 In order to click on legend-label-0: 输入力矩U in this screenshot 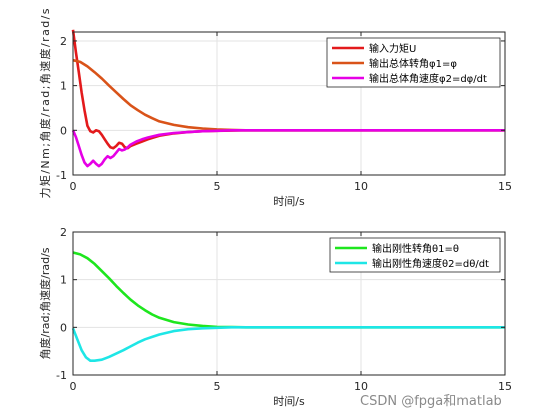, I will do `click(392, 48)`.